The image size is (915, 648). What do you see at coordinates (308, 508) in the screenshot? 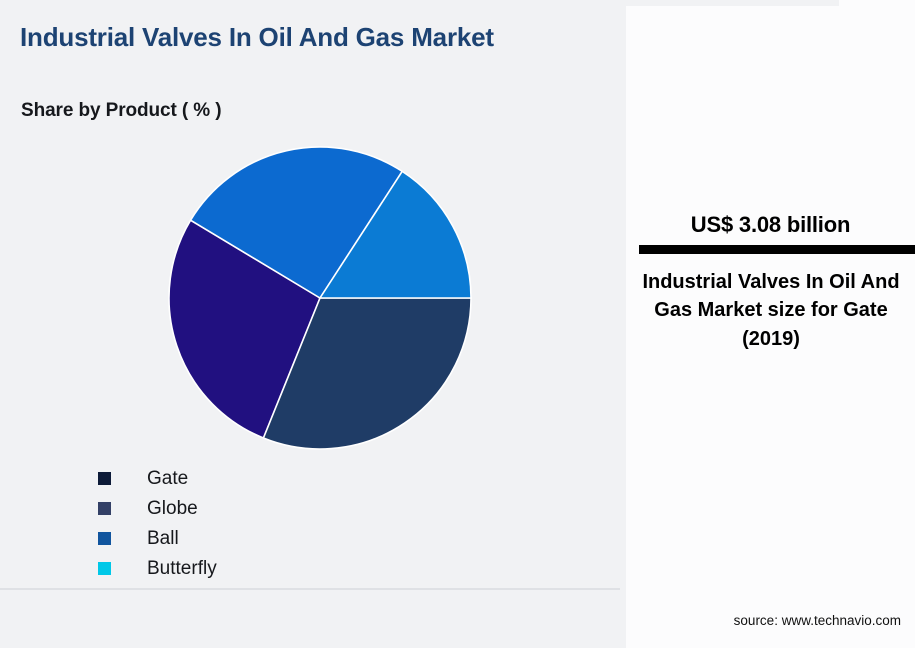
I see `legend-item-globe: Globe` at bounding box center [308, 508].